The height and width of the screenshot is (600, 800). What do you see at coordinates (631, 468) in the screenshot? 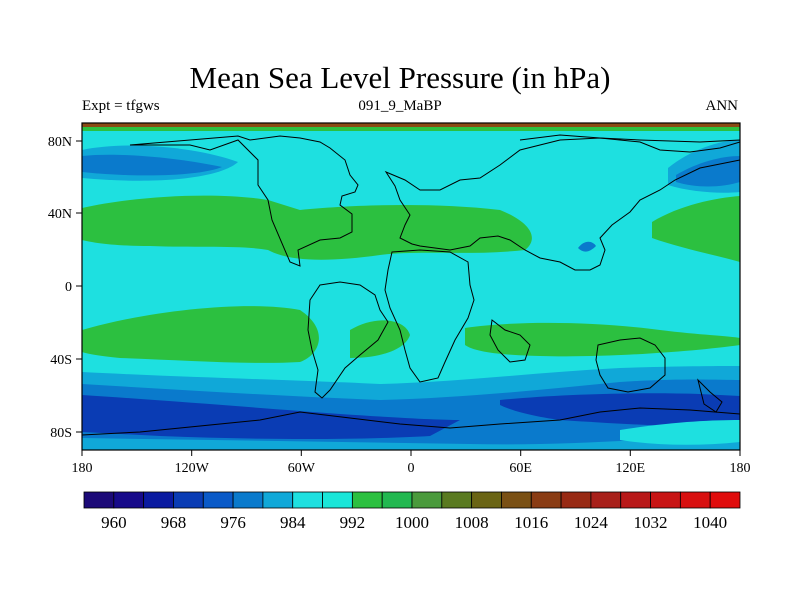
I see `x-tick-label: 120E` at bounding box center [631, 468].